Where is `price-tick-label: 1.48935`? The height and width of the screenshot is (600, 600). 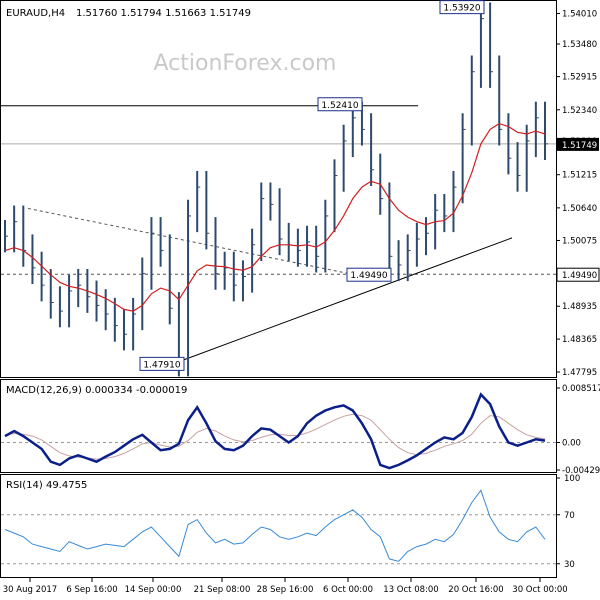 price-tick-label: 1.48935 is located at coordinates (579, 307).